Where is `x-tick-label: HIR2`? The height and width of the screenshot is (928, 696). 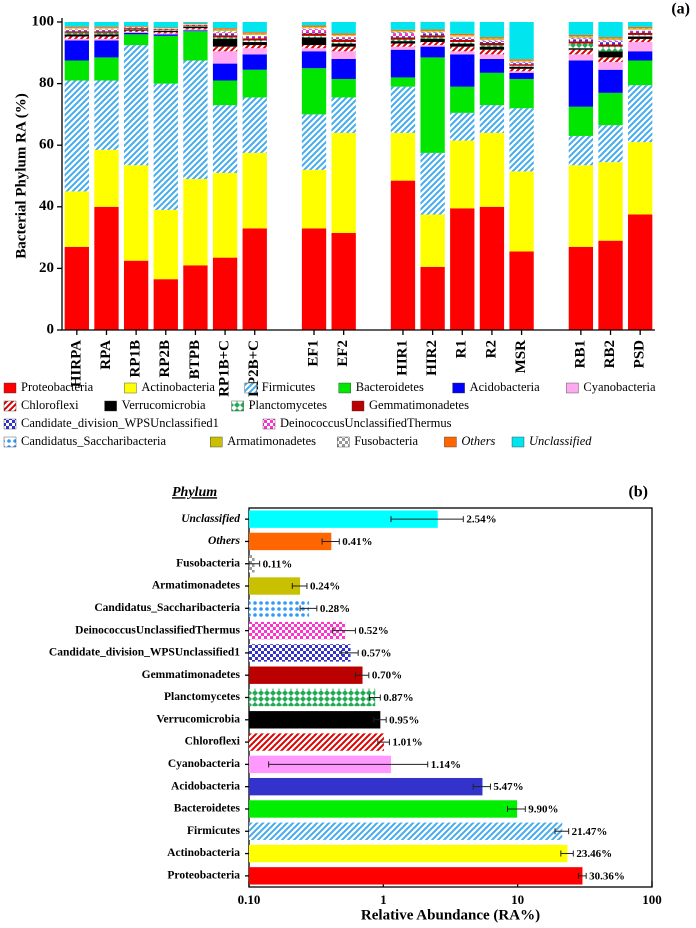 x-tick-label: HIR2 is located at coordinates (432, 358).